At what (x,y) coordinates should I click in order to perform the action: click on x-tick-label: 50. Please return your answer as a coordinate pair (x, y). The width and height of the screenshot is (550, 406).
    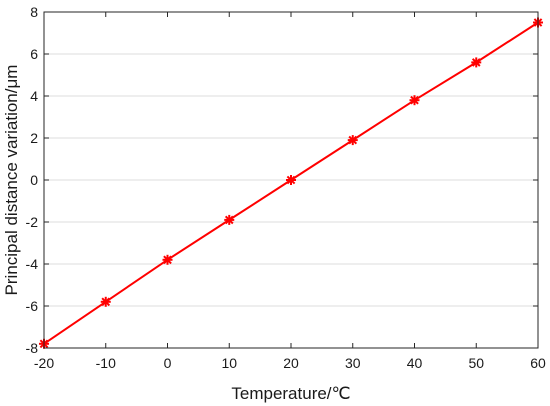
    Looking at the image, I should click on (476, 363).